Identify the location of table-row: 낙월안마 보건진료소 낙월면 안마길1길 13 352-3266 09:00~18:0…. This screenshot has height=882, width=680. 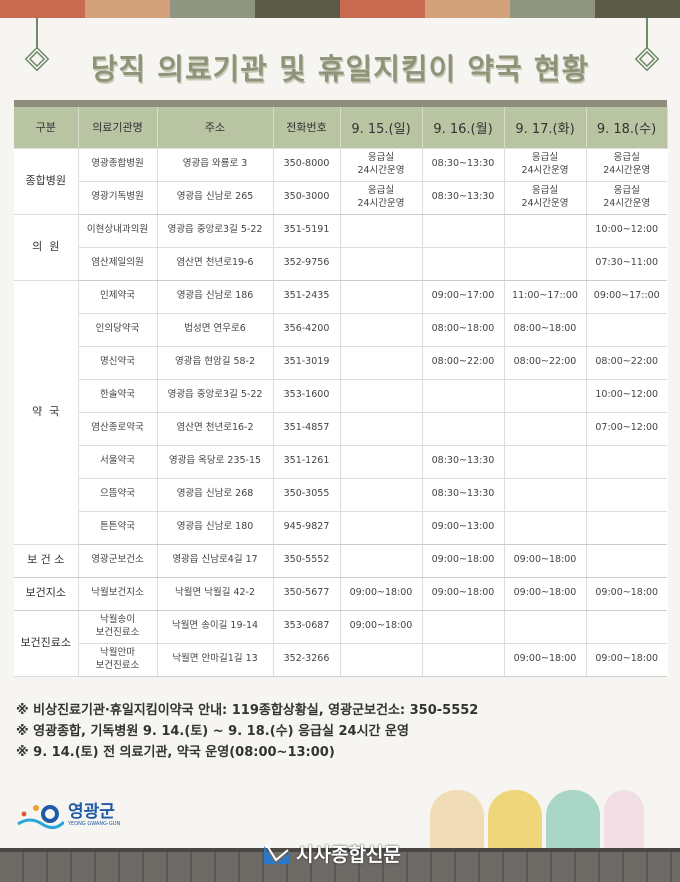
(340, 659).